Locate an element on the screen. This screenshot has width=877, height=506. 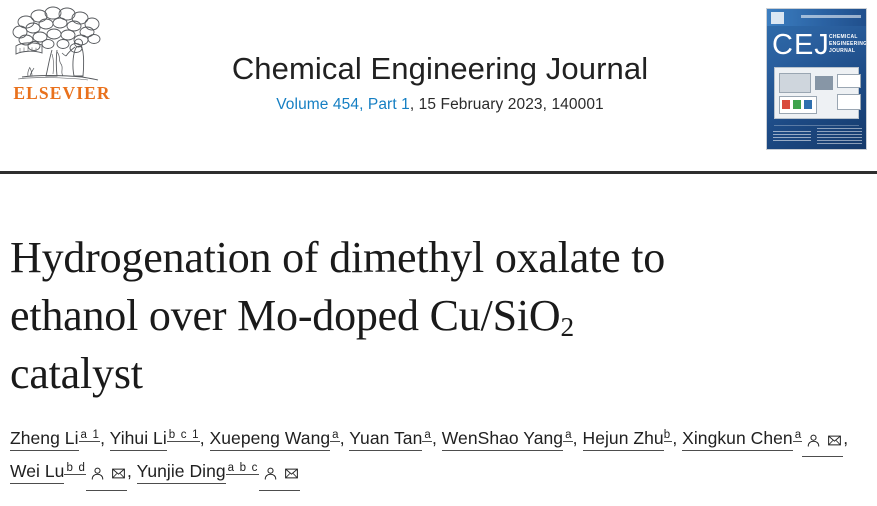
cover-divider is located at coordinates (816, 125).